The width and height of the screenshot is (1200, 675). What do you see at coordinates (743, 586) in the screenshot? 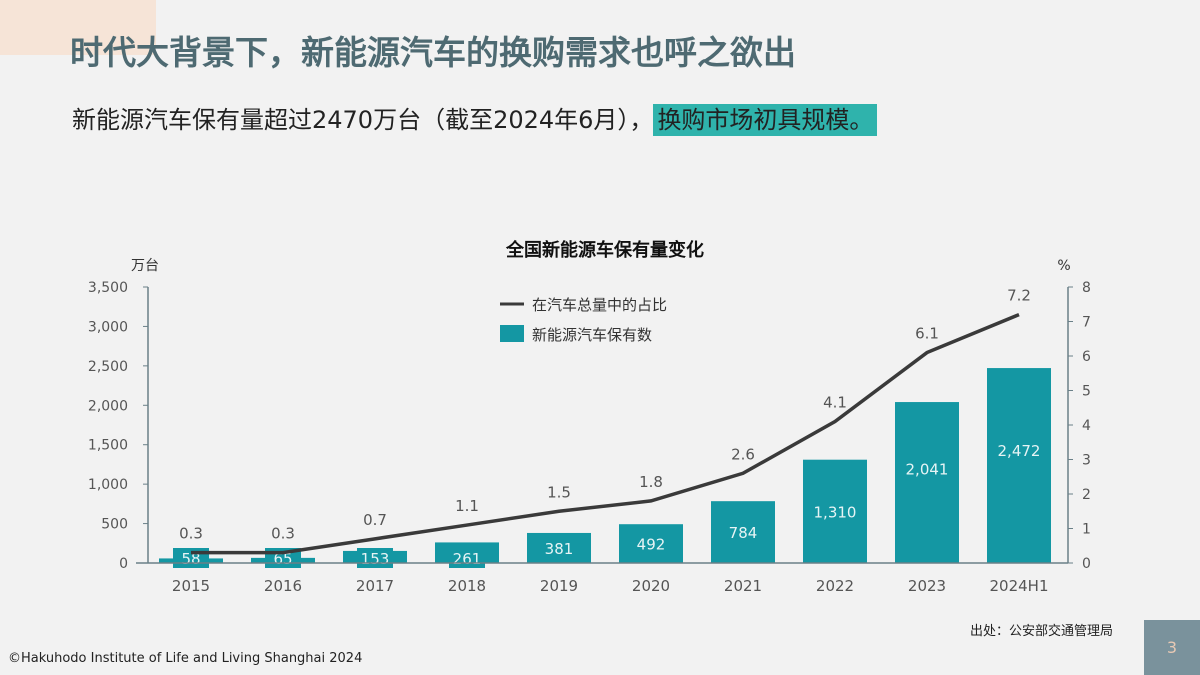
I see `category-label: 2021` at bounding box center [743, 586].